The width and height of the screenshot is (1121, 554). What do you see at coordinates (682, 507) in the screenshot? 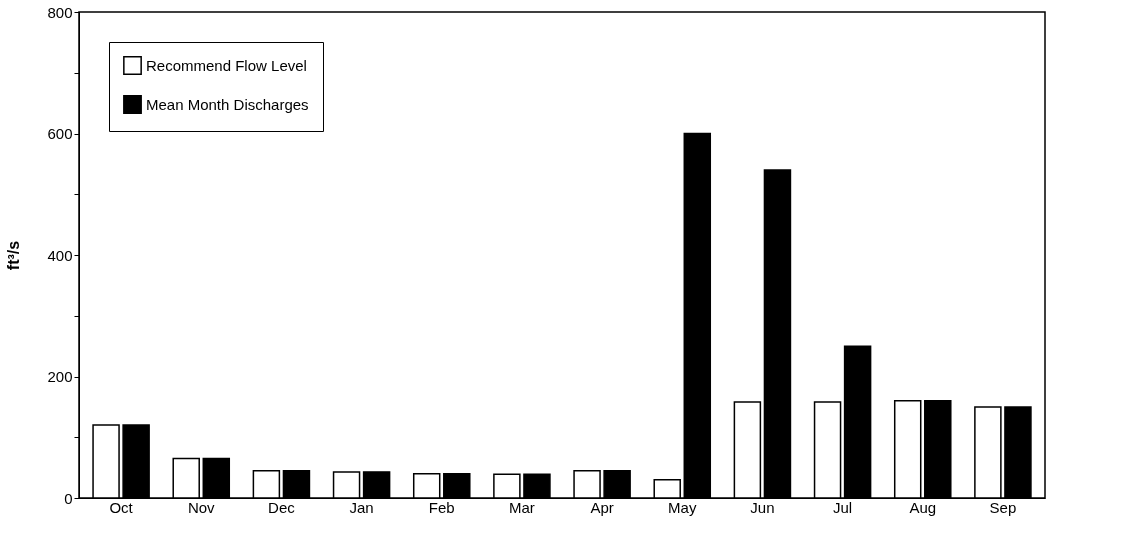
I see `x-tick-label: May` at bounding box center [682, 507].